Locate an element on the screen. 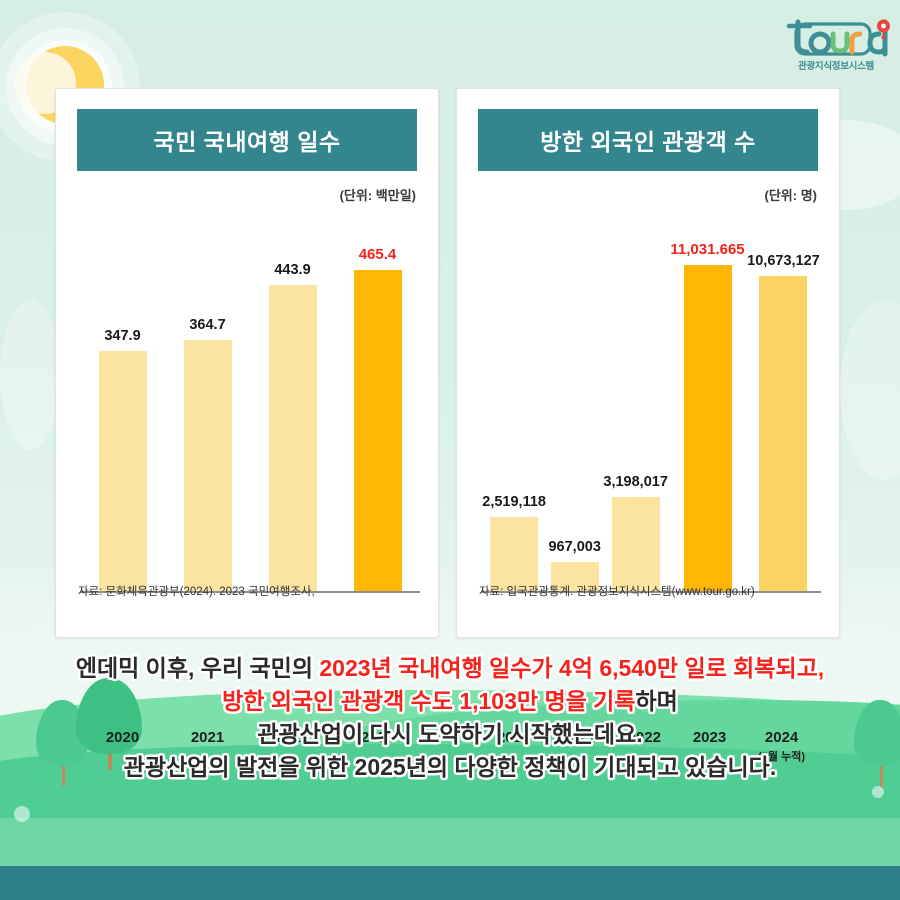  caption-line-2-highlight: 방한 외국인 관광객 수도 1,103만 명을 기록 is located at coordinates (429, 701).